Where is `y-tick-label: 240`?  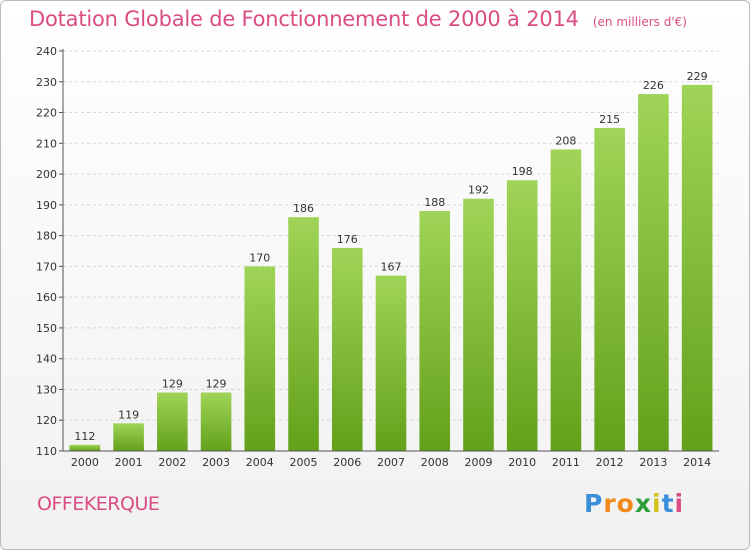 y-tick-label: 240 is located at coordinates (46, 51).